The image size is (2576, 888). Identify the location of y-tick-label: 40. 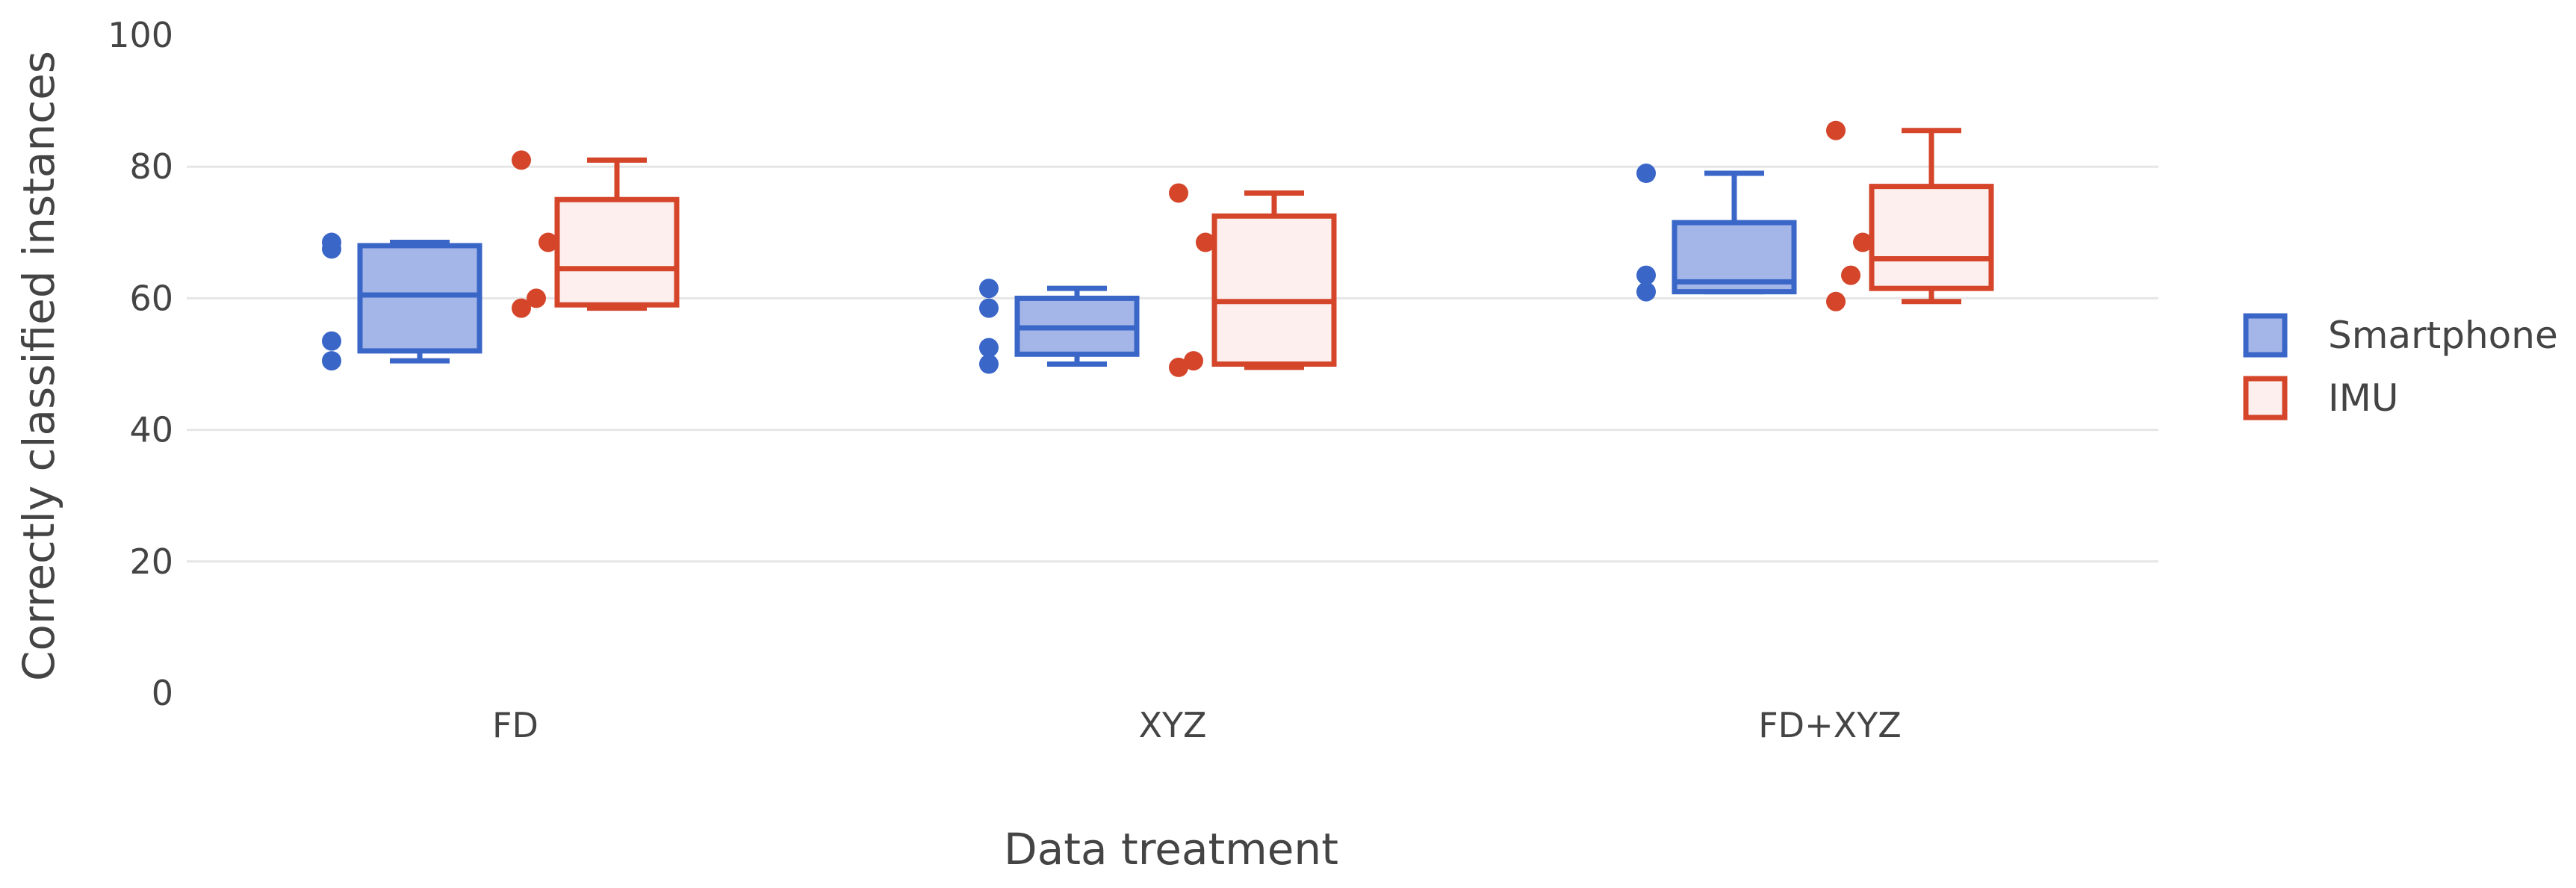
(151, 430).